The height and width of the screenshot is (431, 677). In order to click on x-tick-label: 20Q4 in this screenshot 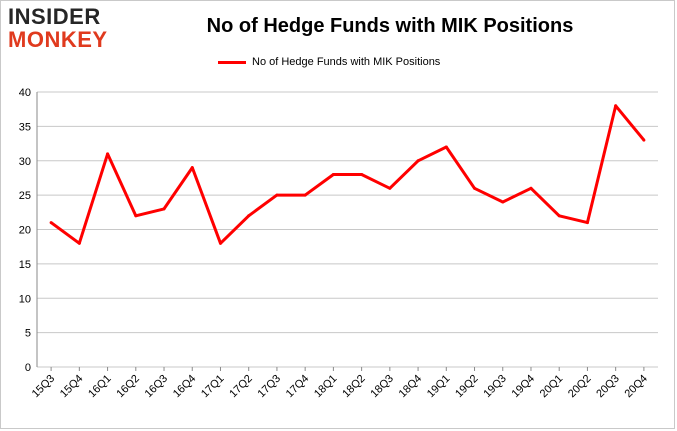, I will do `click(636, 387)`.